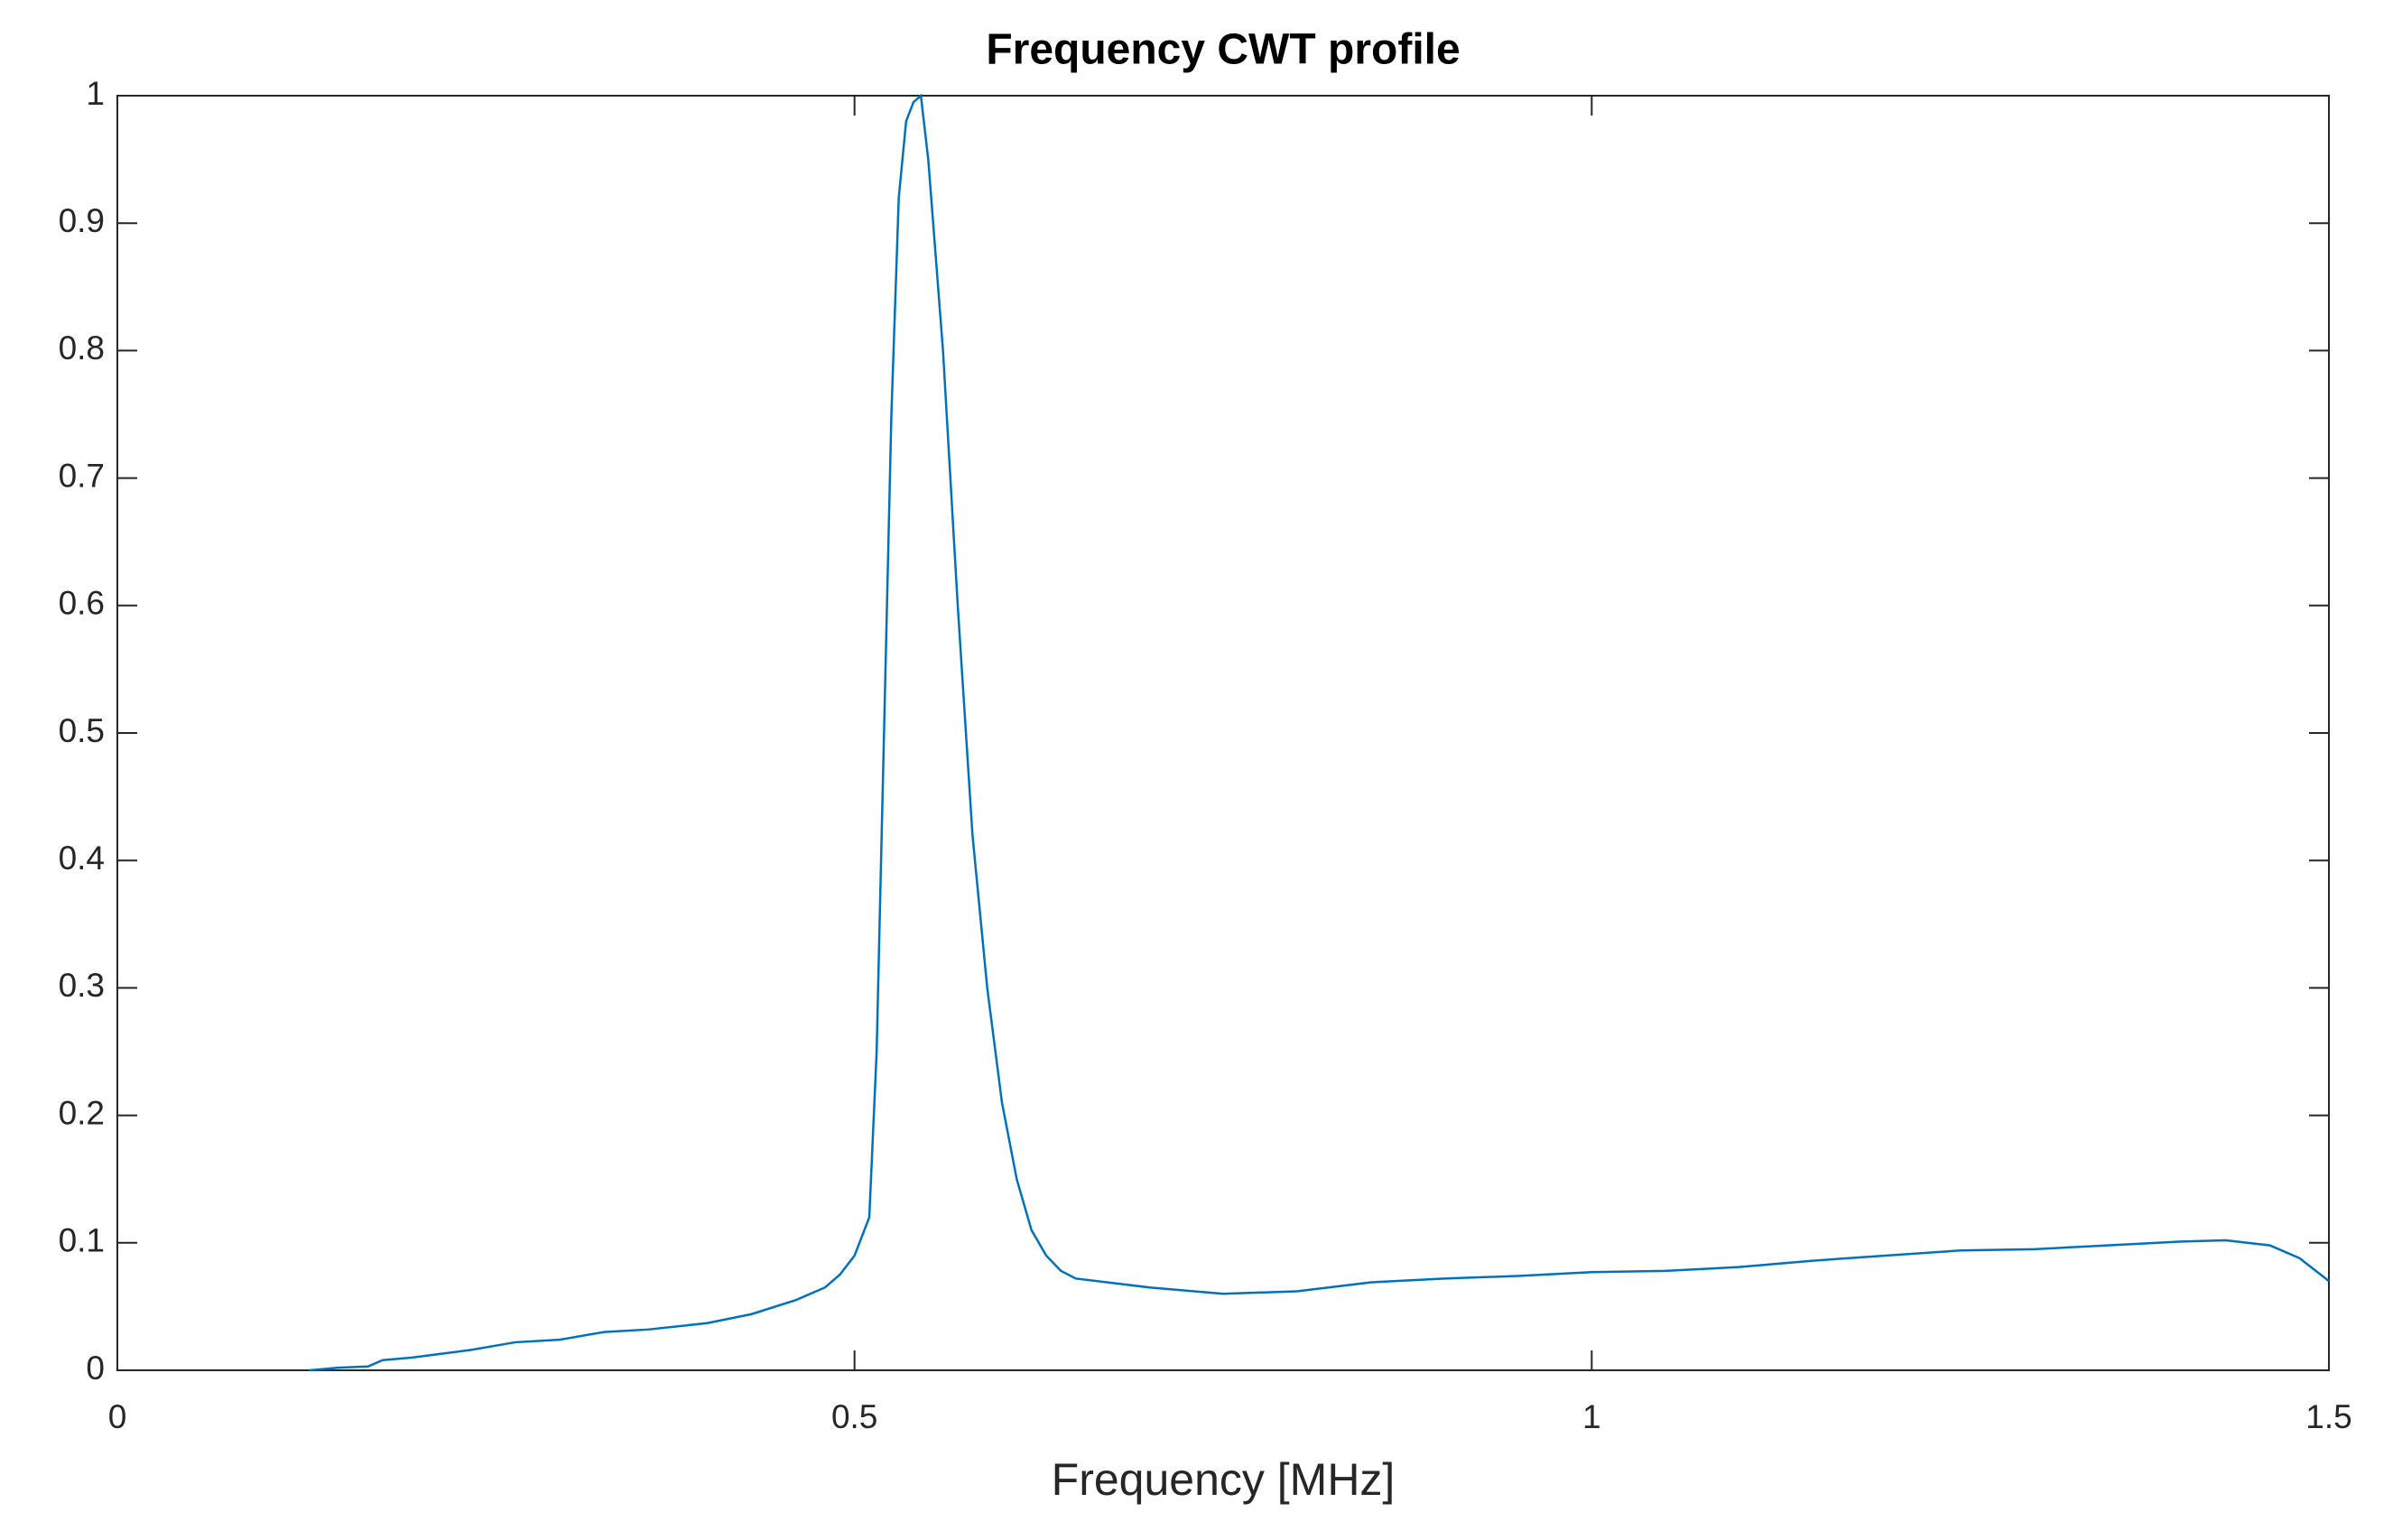 This screenshot has width=2393, height=1540. Describe the element at coordinates (854, 1416) in the screenshot. I see `x-tick-label: 0.5` at that location.